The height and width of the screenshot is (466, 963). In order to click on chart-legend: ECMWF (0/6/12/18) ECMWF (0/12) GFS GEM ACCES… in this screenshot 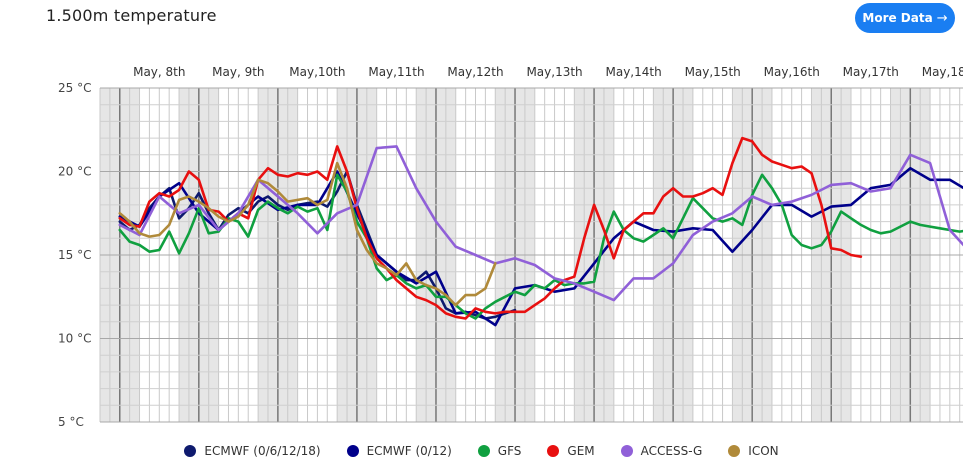, I will do `click(481, 451)`.